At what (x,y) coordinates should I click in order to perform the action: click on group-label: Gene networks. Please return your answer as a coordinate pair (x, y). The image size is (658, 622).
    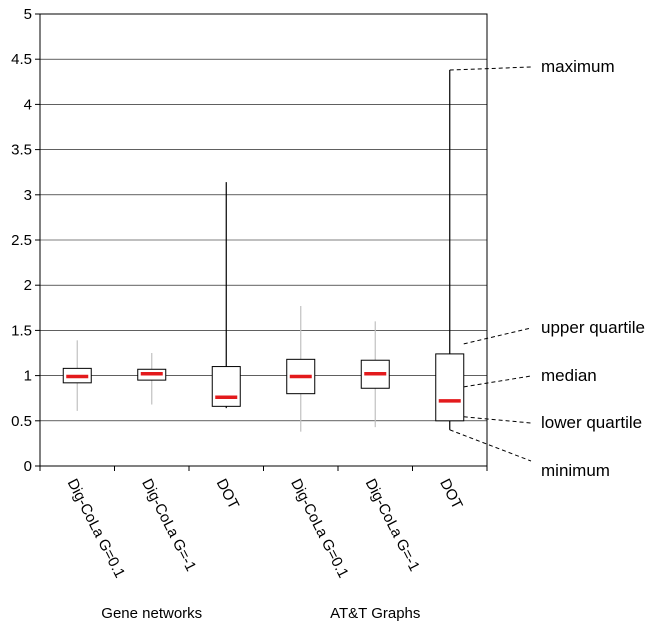
    Looking at the image, I should click on (151, 613).